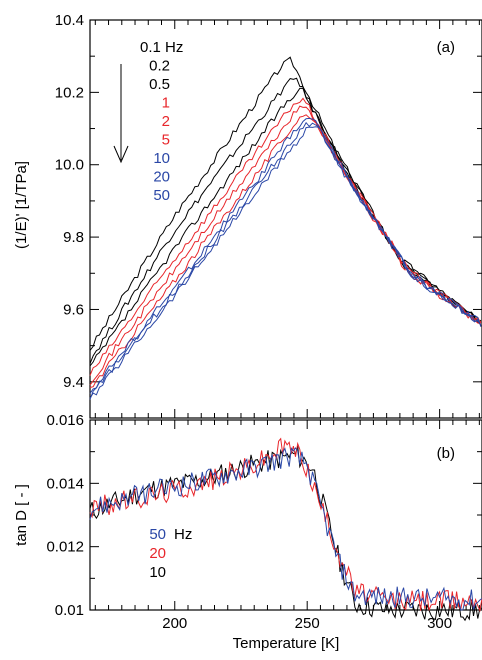 This screenshot has height=660, width=482. What do you see at coordinates (166, 103) in the screenshot?
I see `legend-entry: 1` at bounding box center [166, 103].